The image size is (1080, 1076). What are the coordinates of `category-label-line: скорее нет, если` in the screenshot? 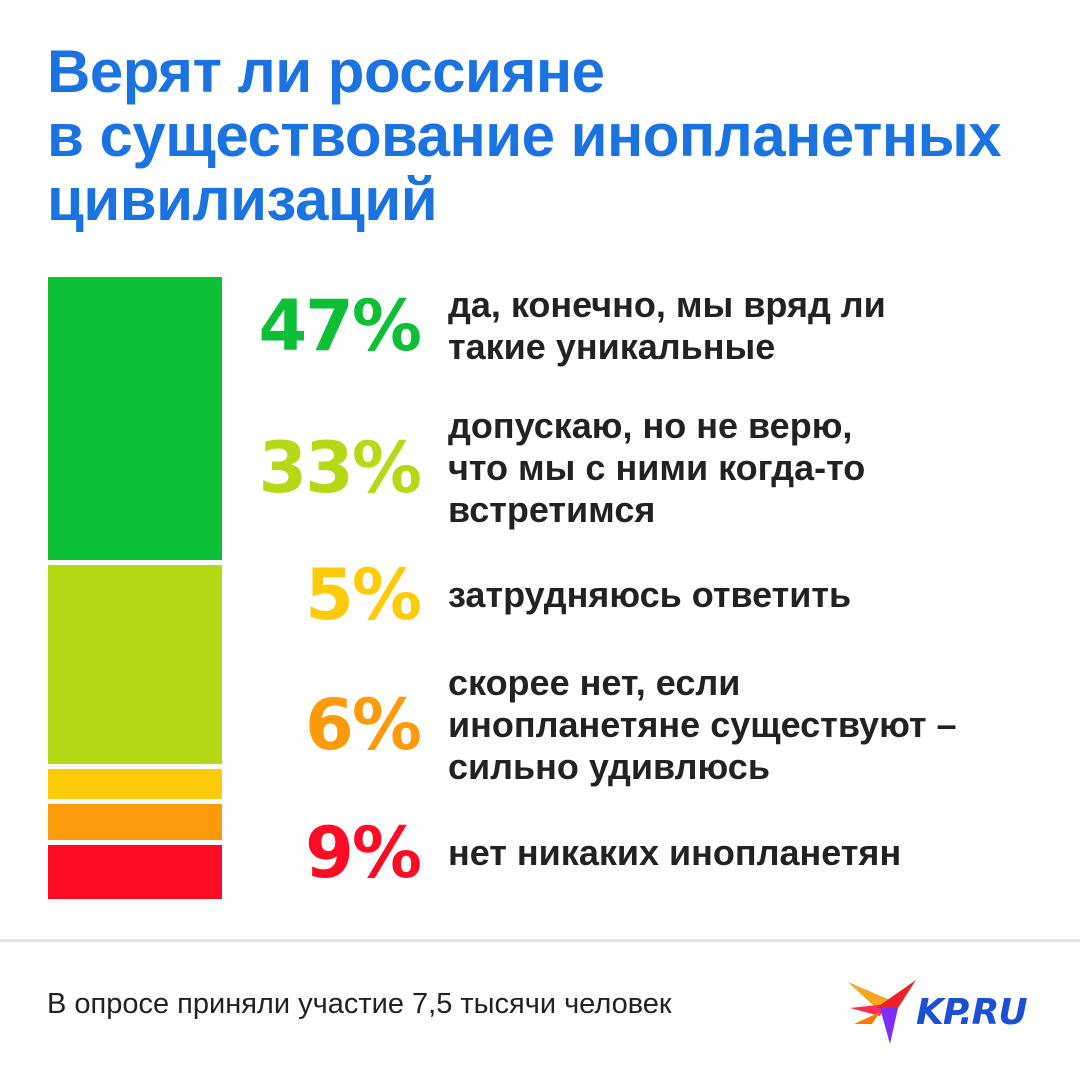 It's located at (594, 682).